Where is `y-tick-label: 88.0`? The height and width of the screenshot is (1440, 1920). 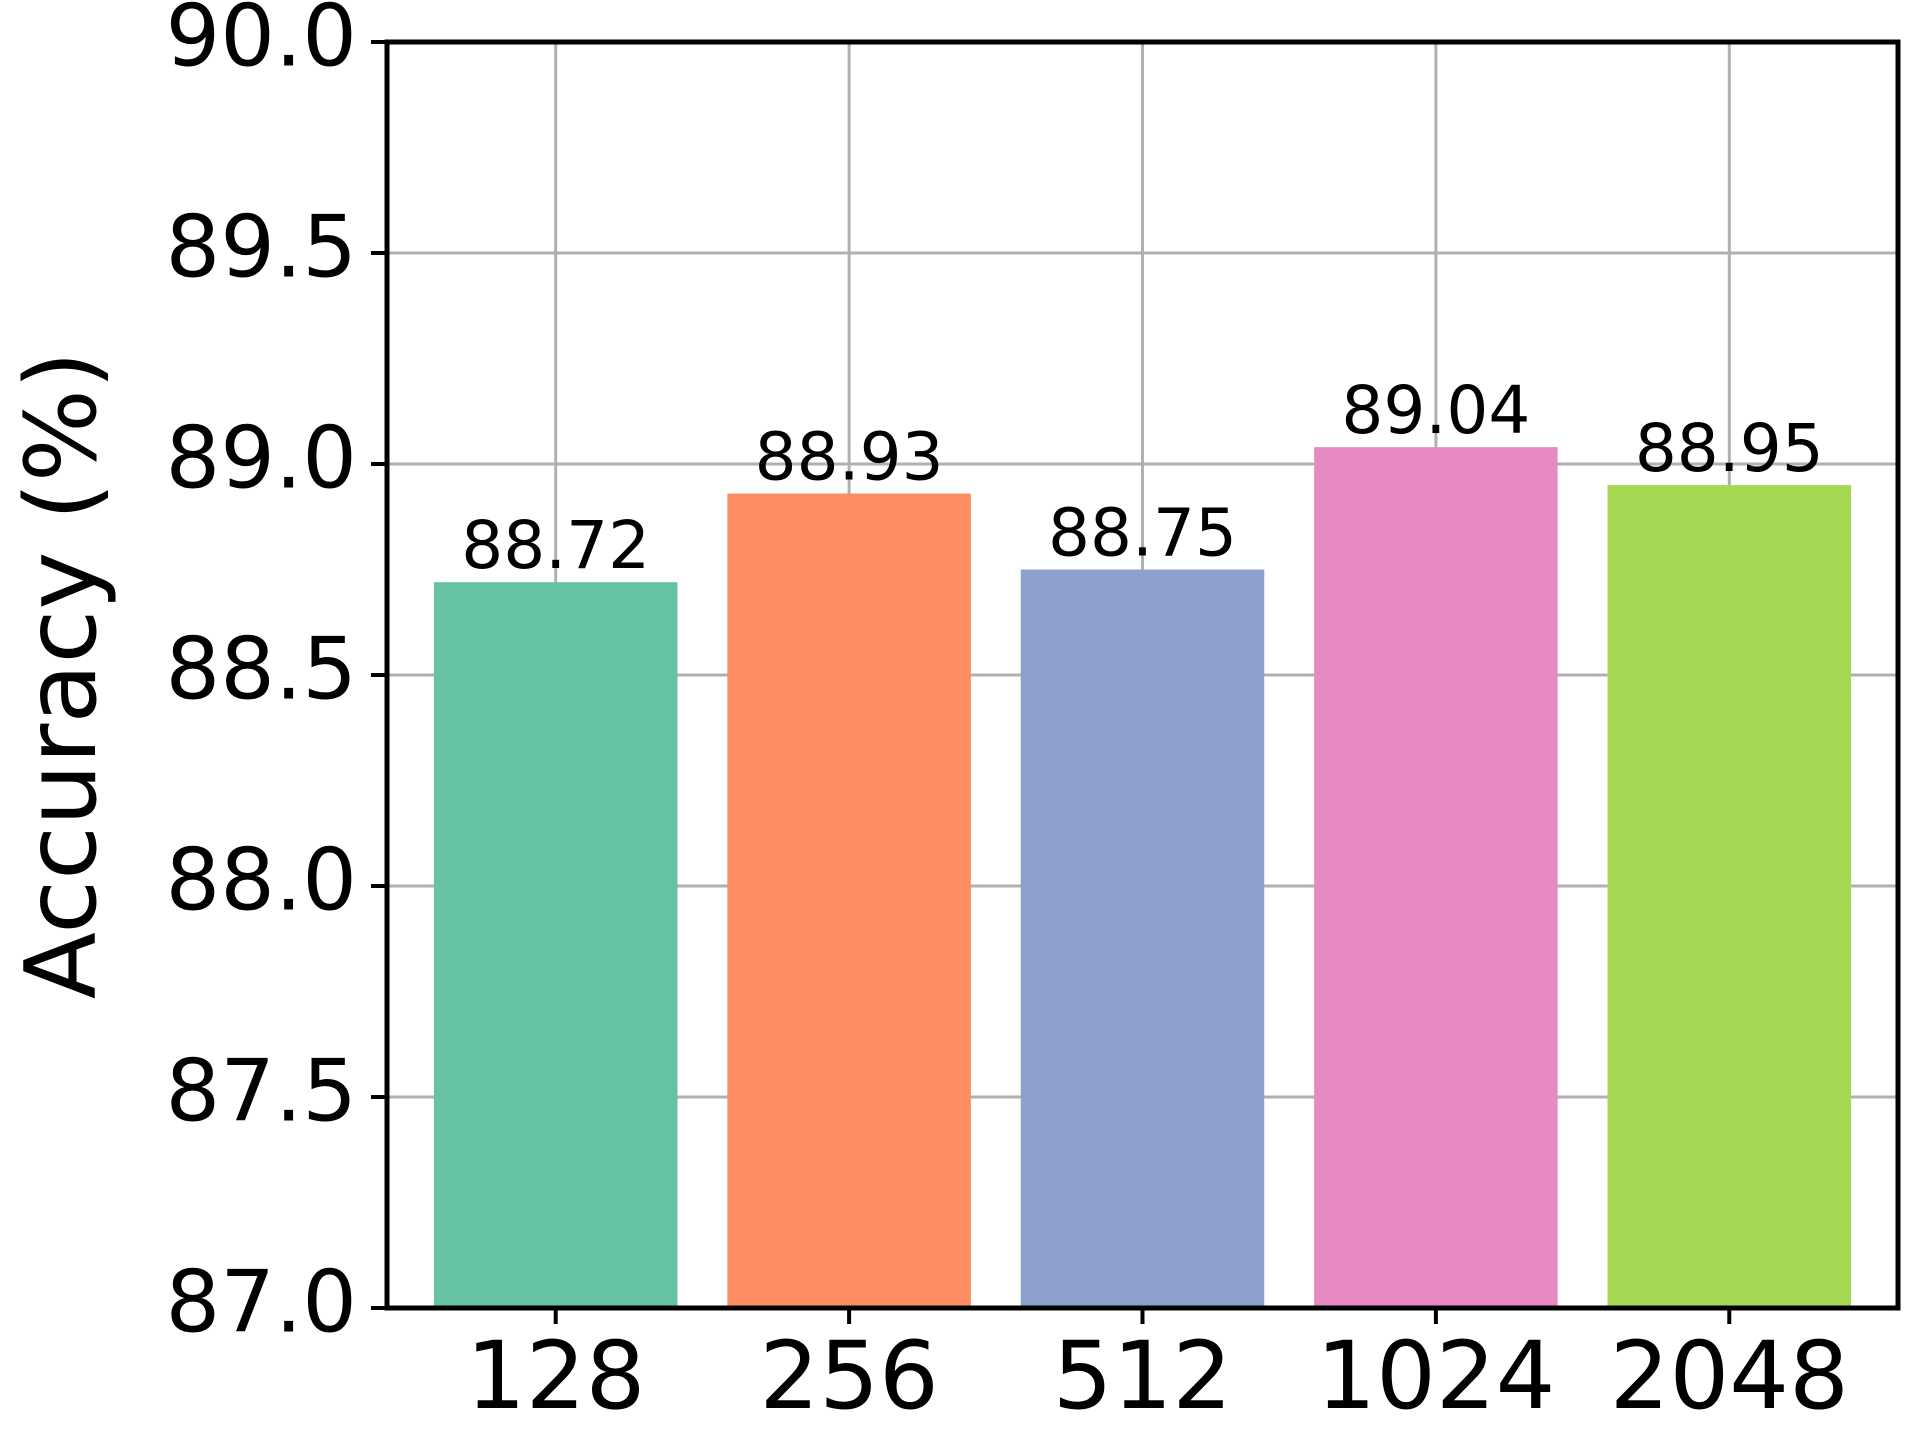
y-tick-label: 88.0 is located at coordinates (261, 880).